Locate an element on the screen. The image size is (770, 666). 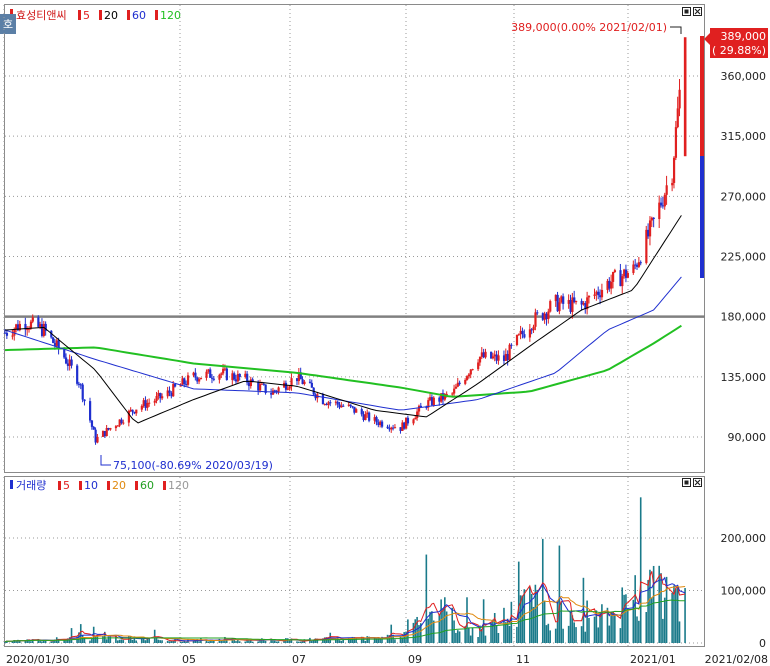
ma-legend-120: 120 is located at coordinates (170, 15).